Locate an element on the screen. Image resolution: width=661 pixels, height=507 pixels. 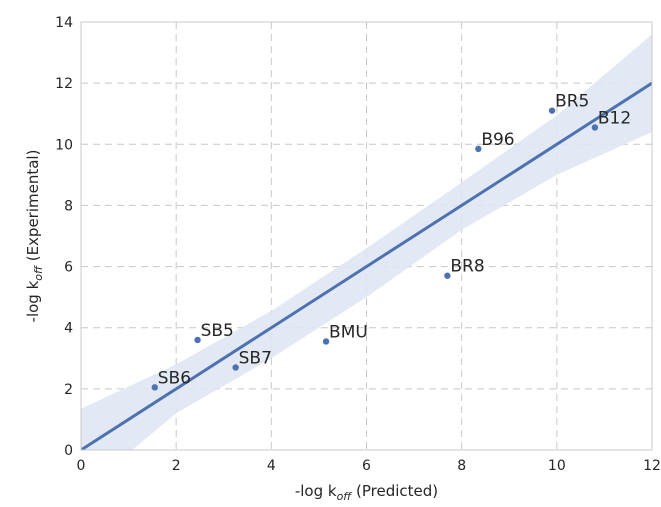
point-label: BMU is located at coordinates (348, 332).